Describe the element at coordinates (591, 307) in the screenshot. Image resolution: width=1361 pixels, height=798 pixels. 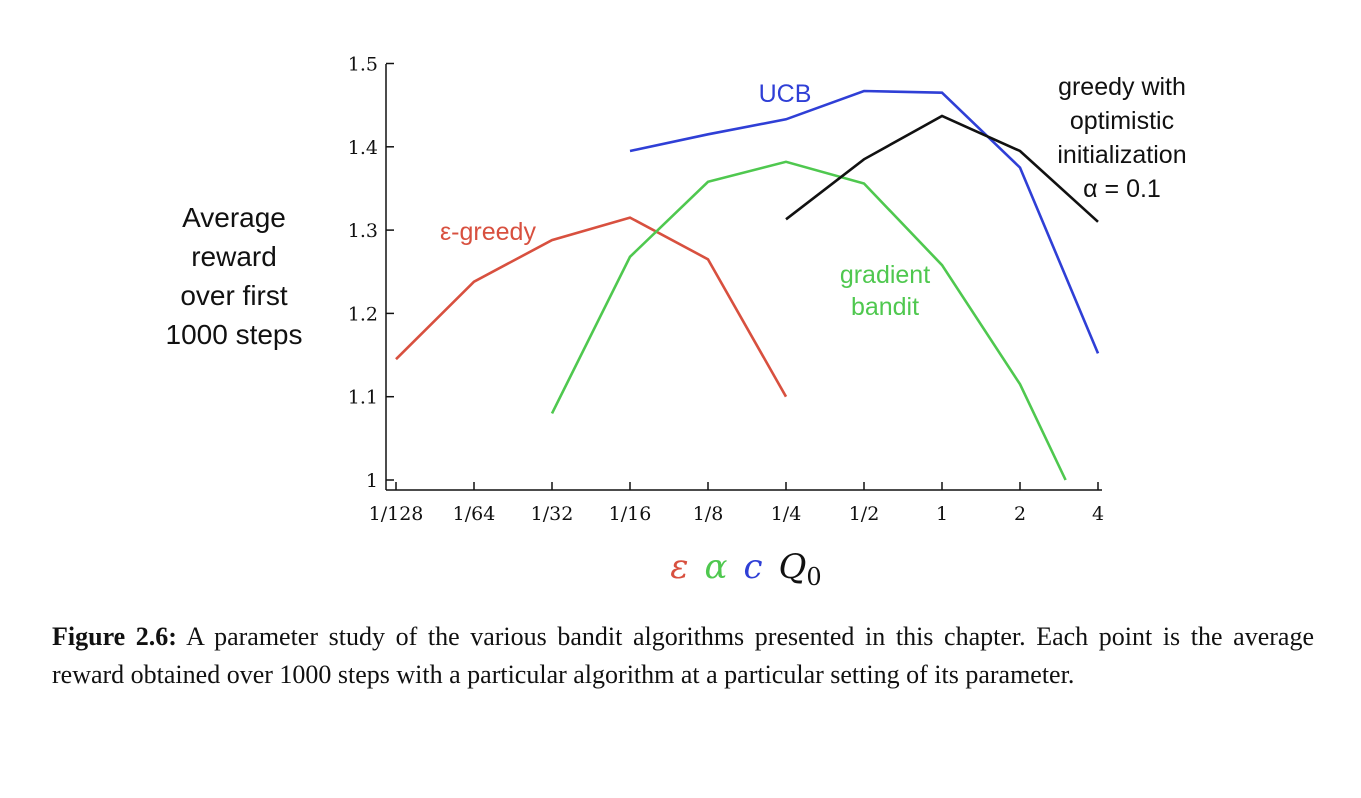
I see `epsilon-greedy-line` at that location.